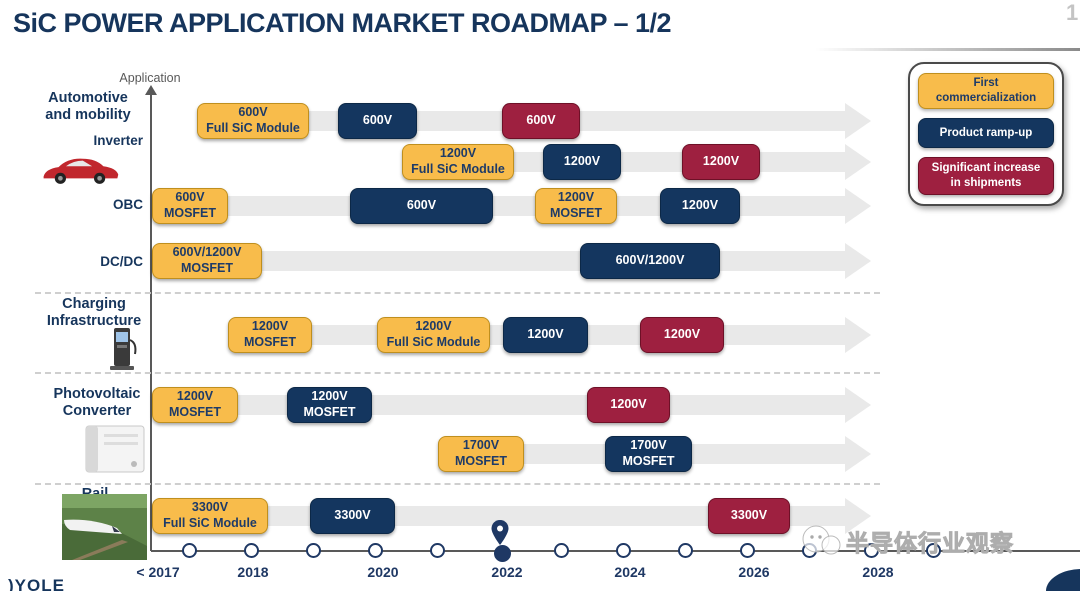 The width and height of the screenshot is (1080, 591). Describe the element at coordinates (190, 206) in the screenshot. I see `roadmap-box-first: 600V MOSFET` at that location.